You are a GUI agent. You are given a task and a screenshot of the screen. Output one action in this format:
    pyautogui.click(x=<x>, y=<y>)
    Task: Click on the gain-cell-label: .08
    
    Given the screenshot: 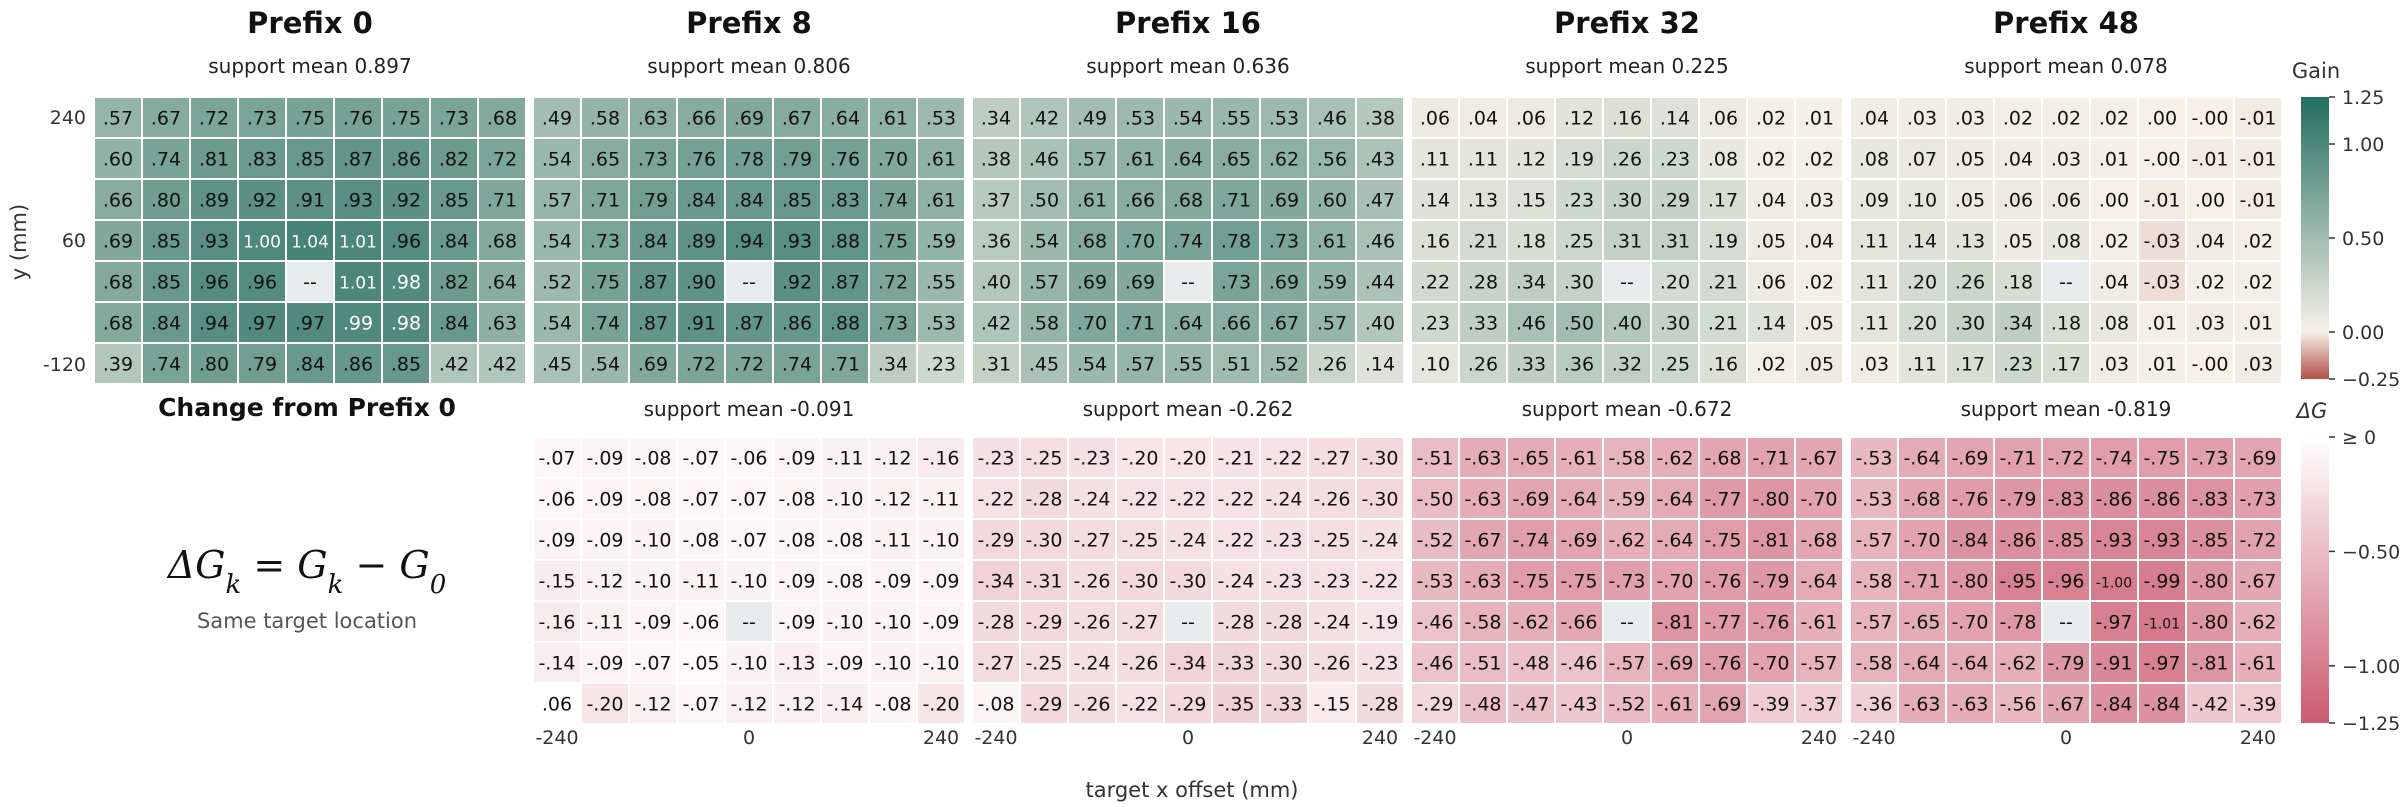 What is the action you would take?
    pyautogui.click(x=1874, y=160)
    